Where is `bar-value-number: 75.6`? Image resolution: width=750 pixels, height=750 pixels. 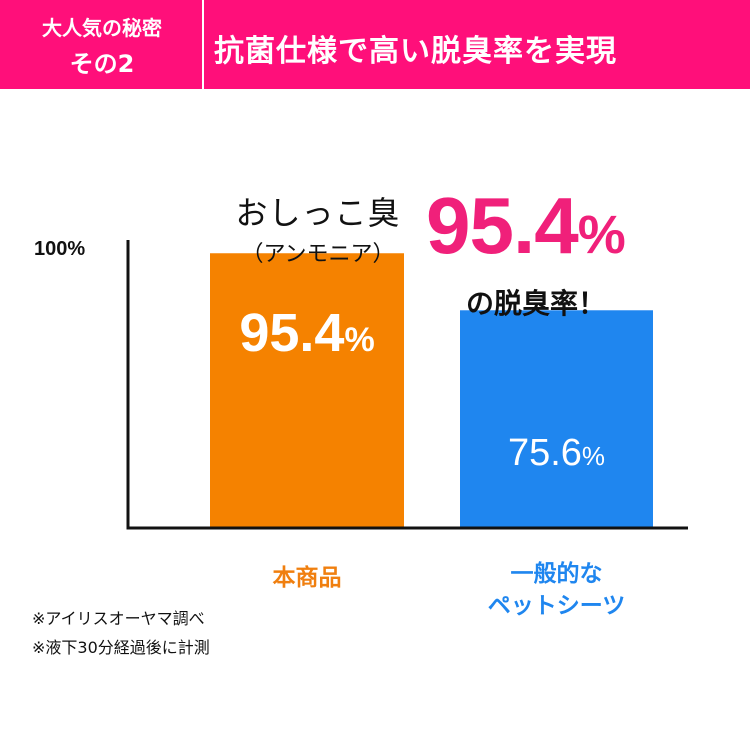
bar-value-number: 75.6 is located at coordinates (544, 453).